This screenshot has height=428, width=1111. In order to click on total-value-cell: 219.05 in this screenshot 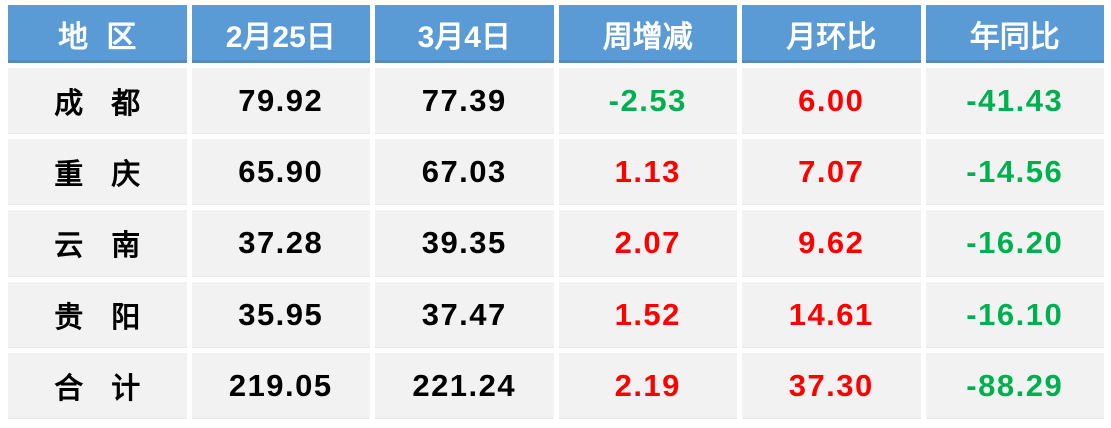, I will do `click(280, 385)`.